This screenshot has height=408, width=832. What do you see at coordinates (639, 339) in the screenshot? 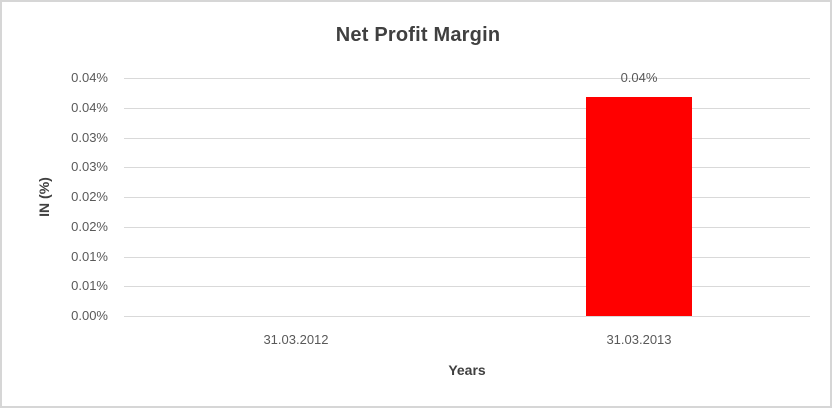
I see `x-tick-label: 31.03.2013` at bounding box center [639, 339].